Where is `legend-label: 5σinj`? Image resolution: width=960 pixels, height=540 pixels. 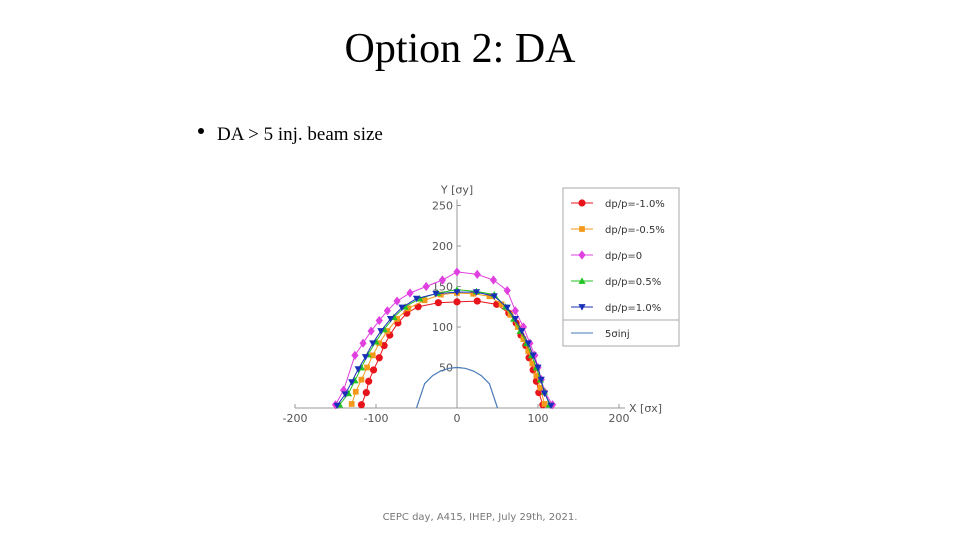
legend-label: 5σinj is located at coordinates (617, 334).